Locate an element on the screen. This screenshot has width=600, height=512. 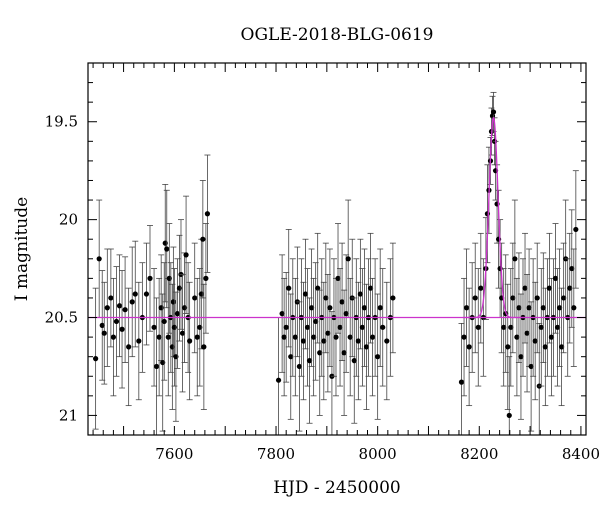
x-tick-label: 8400 is located at coordinates (581, 454).